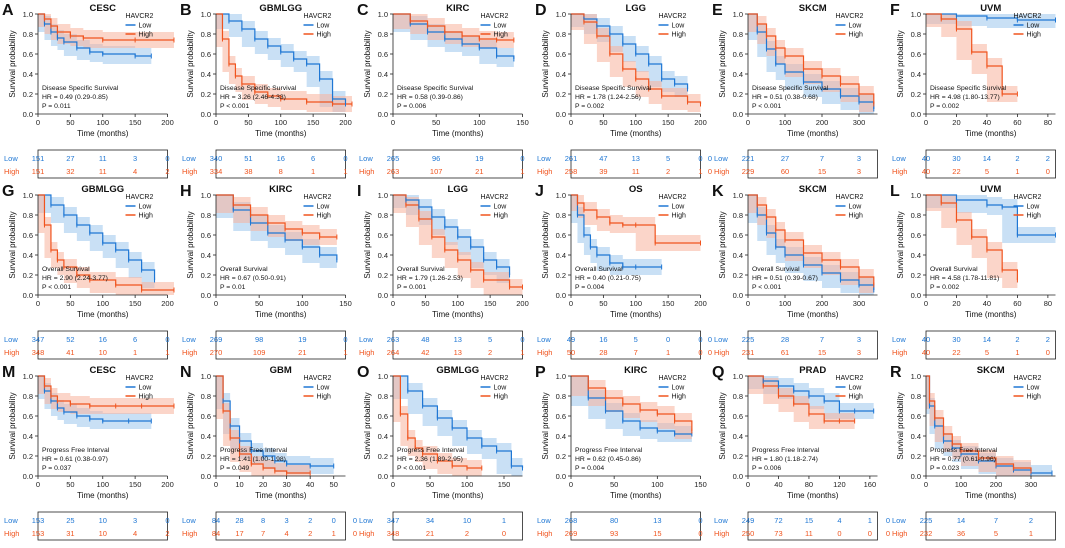  Describe the element at coordinates (603, 303) in the screenshot. I see `x-tick-label: 50` at that location.